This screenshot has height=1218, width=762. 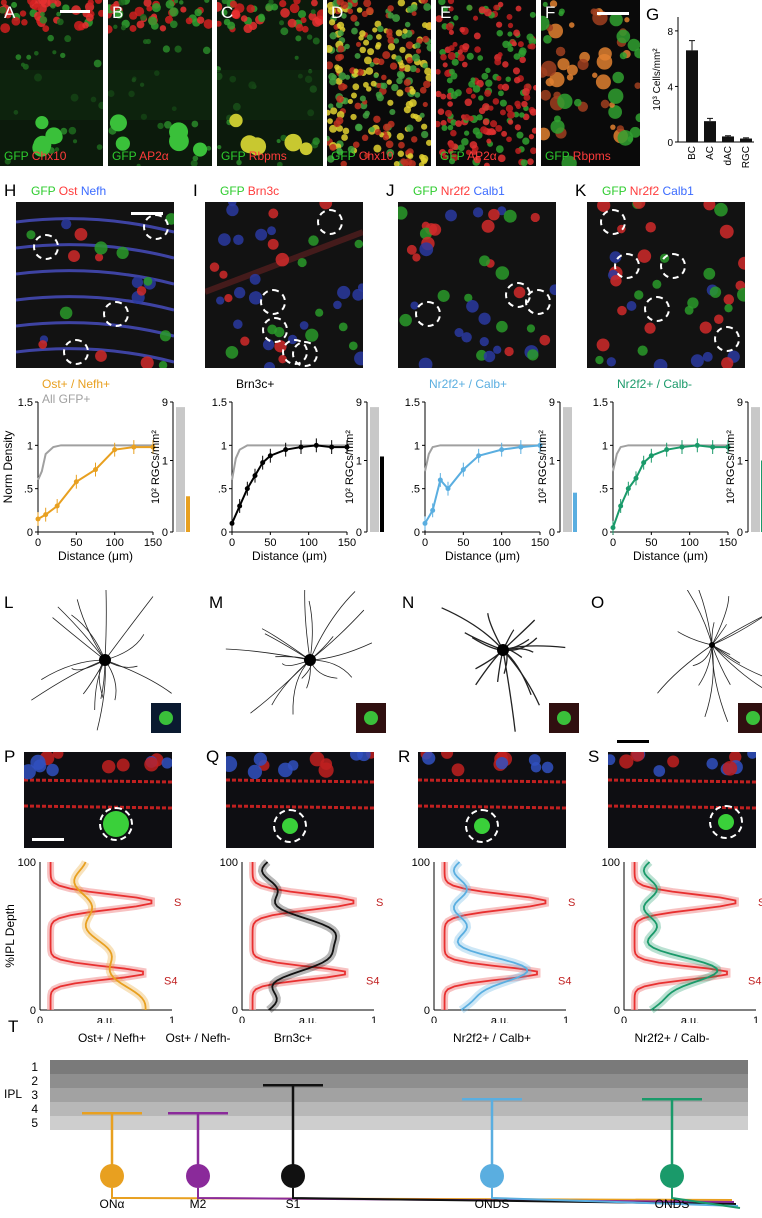 What do you see at coordinates (165, 462) in the screenshot?
I see `y-tick-label: 1` at bounding box center [165, 462].